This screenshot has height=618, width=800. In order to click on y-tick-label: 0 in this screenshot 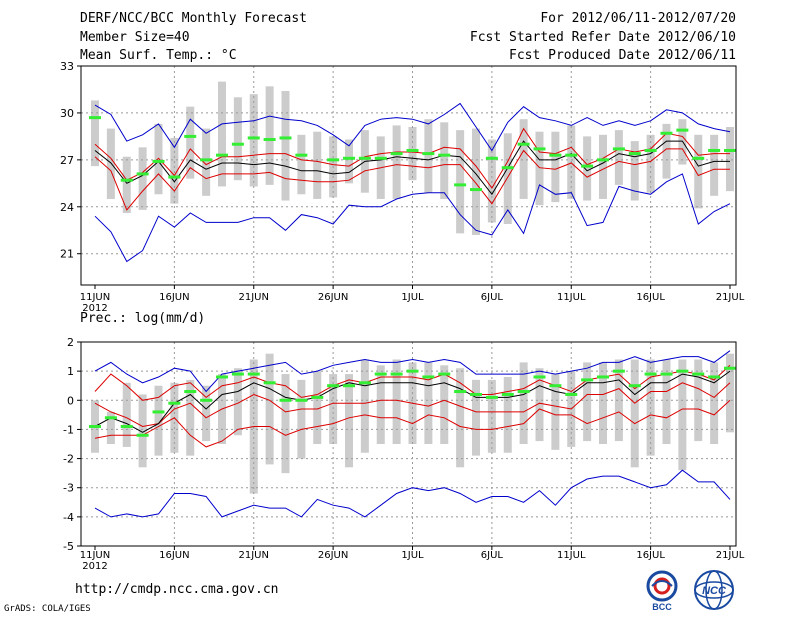, I will do `click(70, 400)`.